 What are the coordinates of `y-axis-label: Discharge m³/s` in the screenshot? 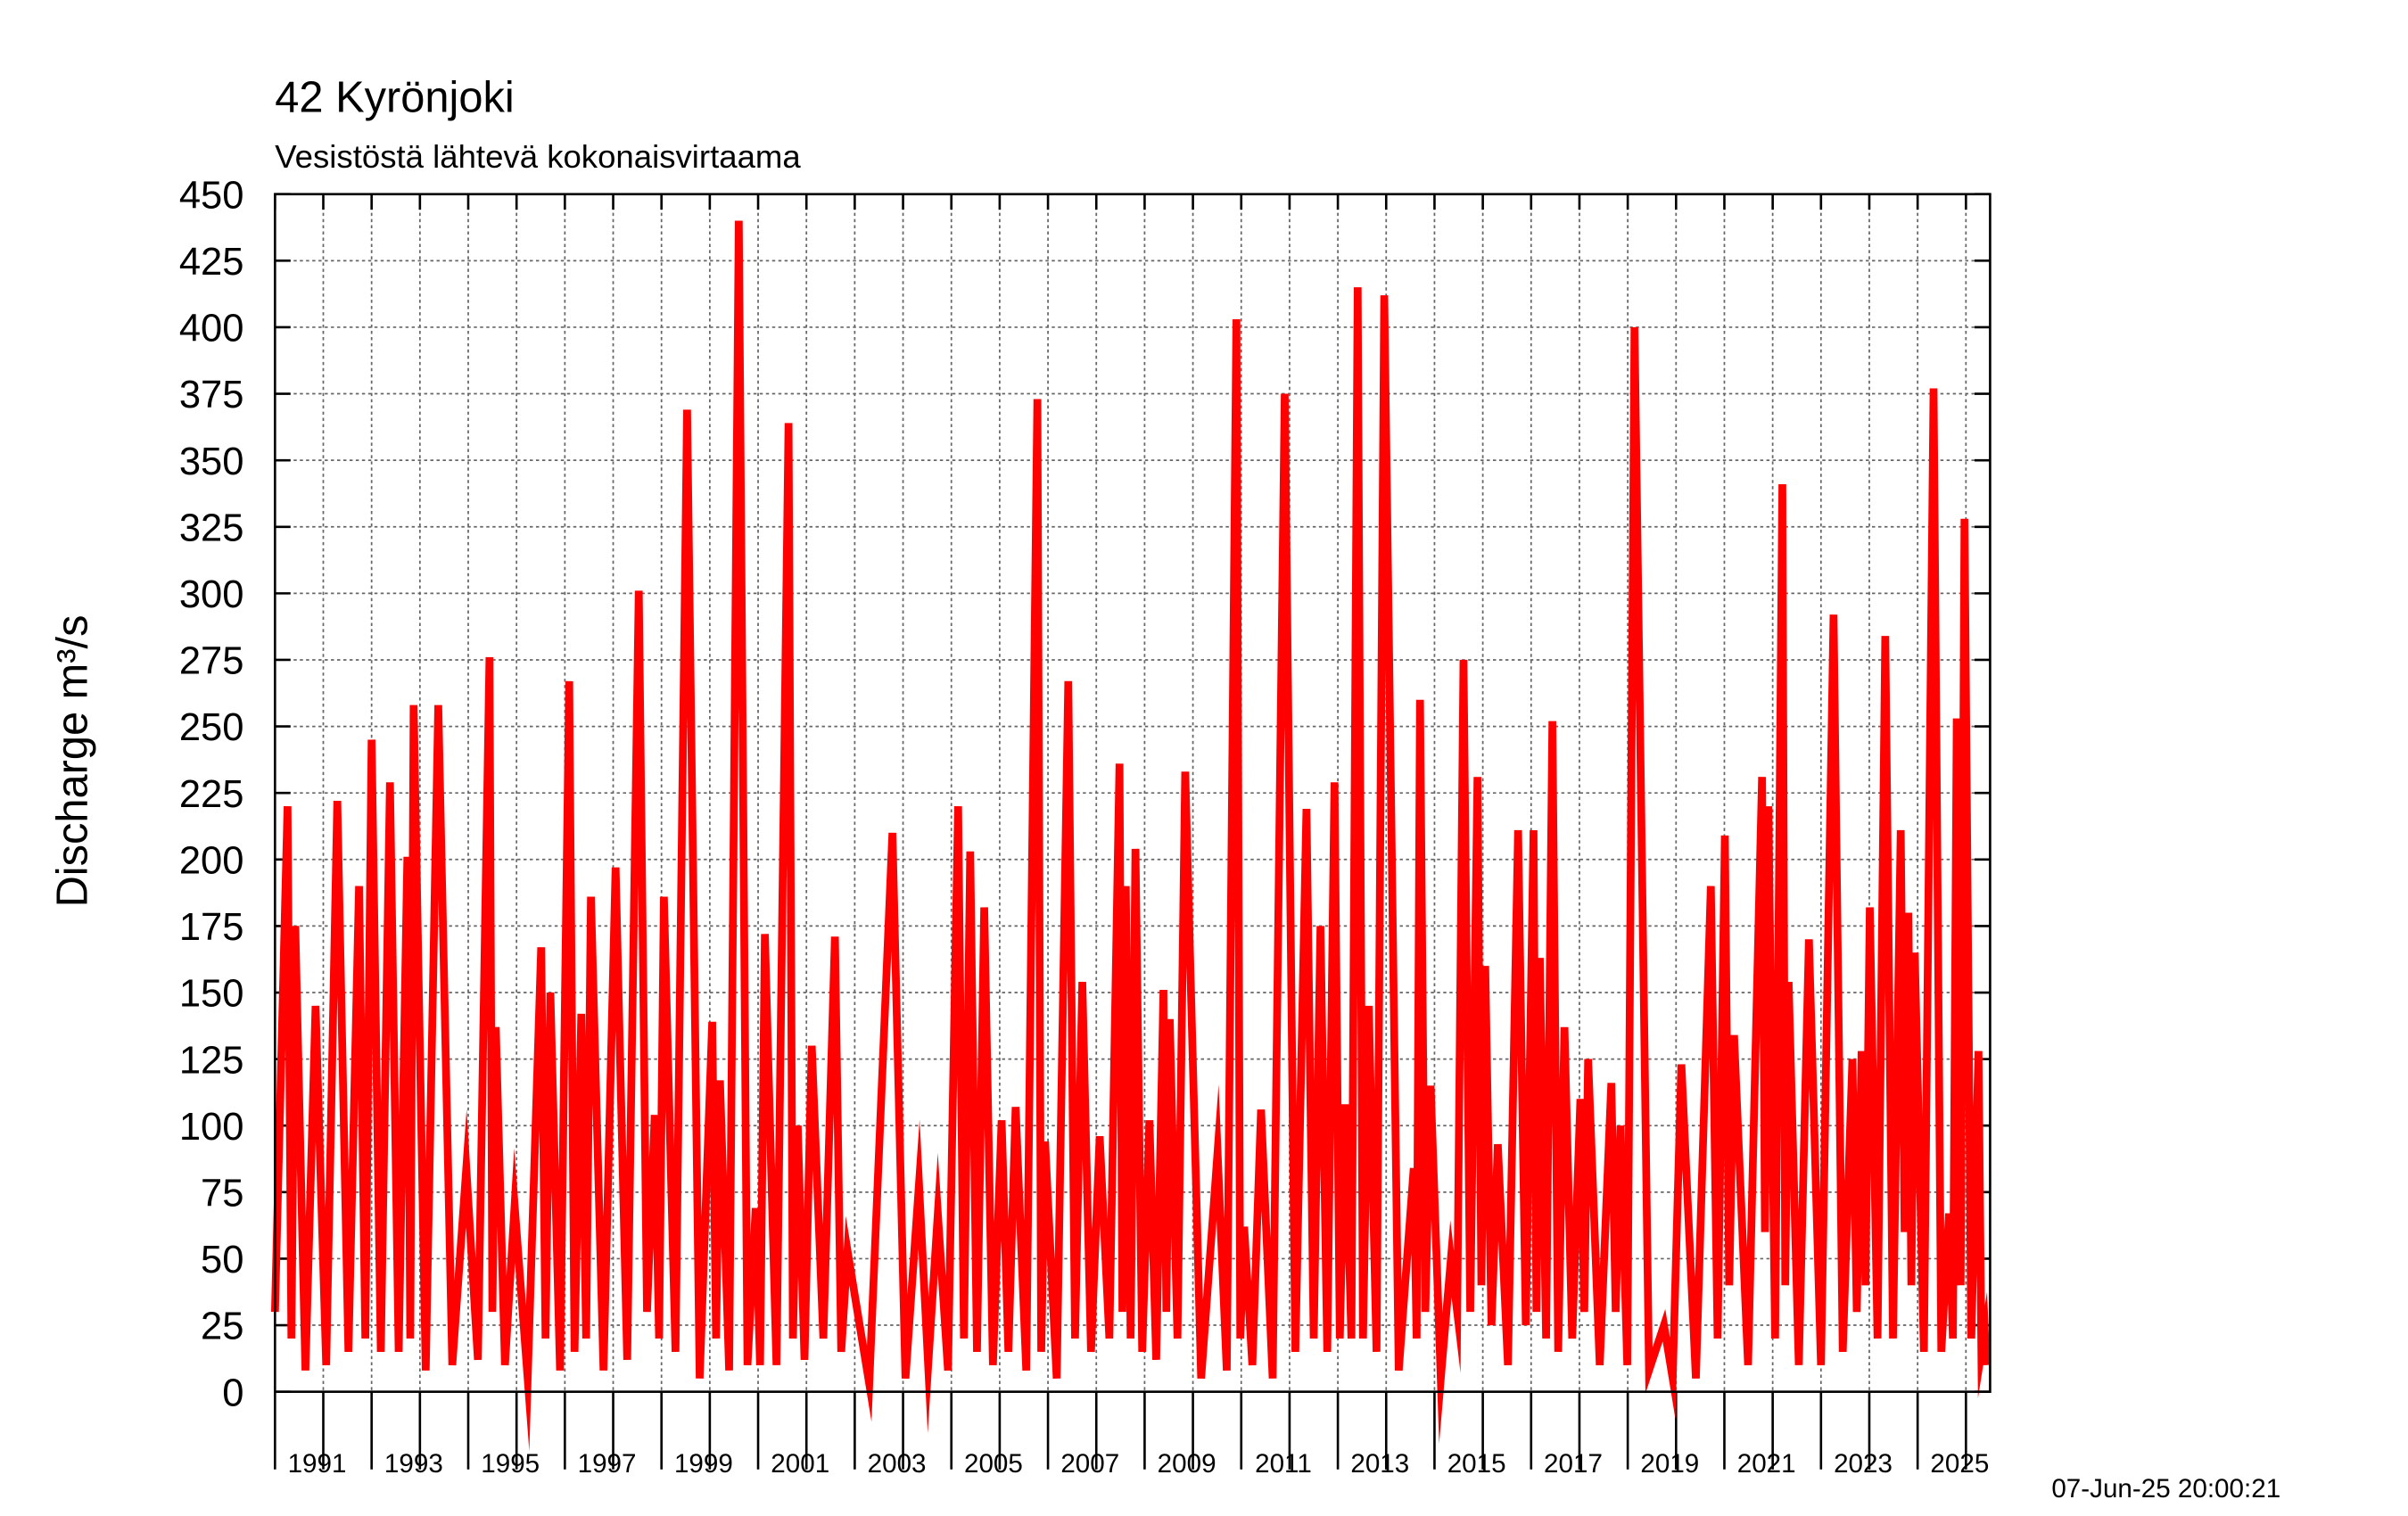 It's located at (73, 761).